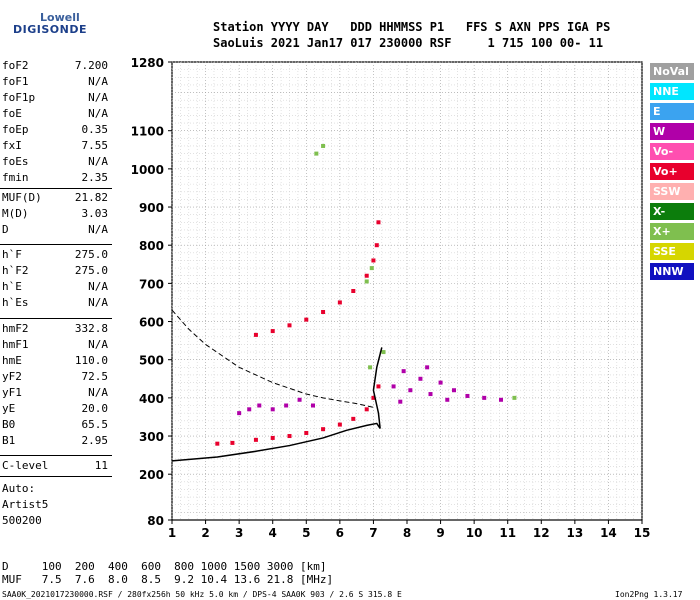 This screenshot has height=600, width=700. What do you see at coordinates (672, 171) in the screenshot?
I see `legend-item: Vo+` at bounding box center [672, 171].